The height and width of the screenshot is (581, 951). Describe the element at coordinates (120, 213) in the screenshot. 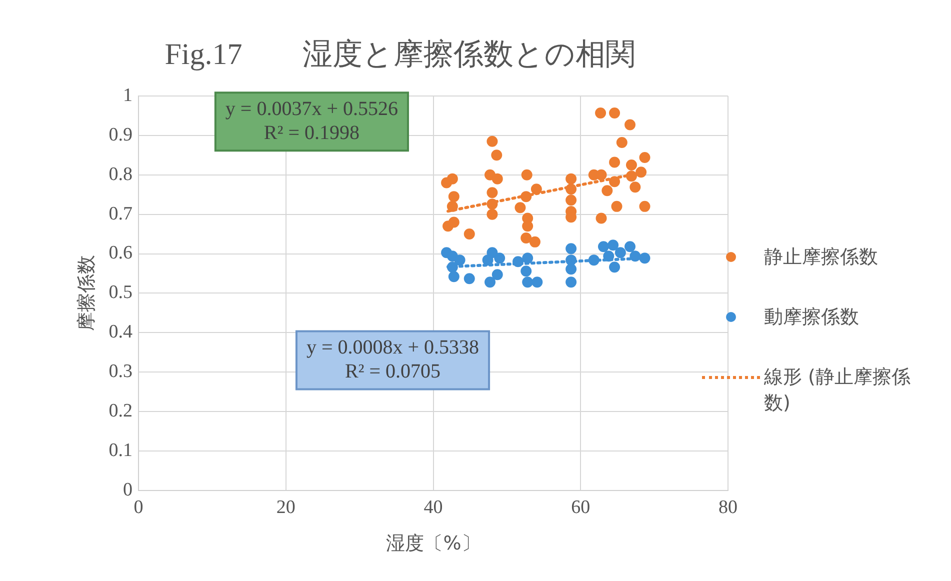

I see `y-tick-label: 0.7` at that location.